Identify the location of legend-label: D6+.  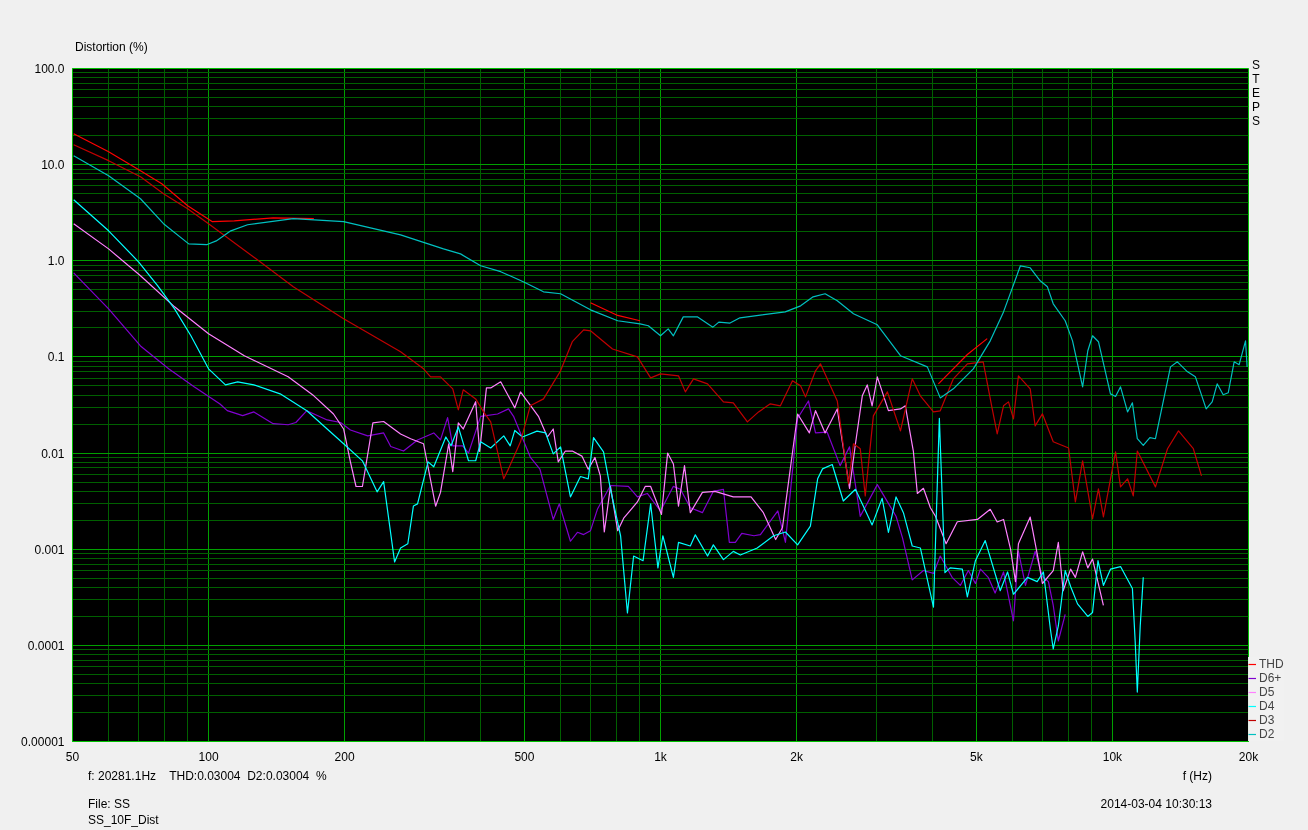
(1270, 678).